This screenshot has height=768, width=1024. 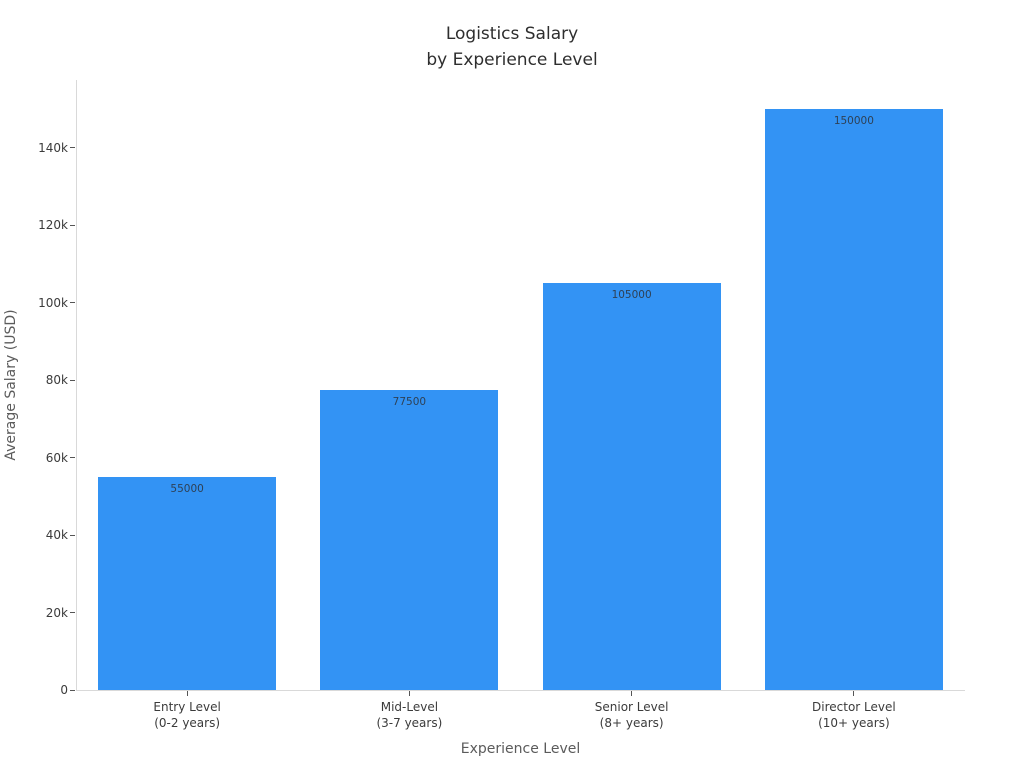 What do you see at coordinates (512, 47) in the screenshot?
I see `chart-title: Logistics Salary by Experience Level` at bounding box center [512, 47].